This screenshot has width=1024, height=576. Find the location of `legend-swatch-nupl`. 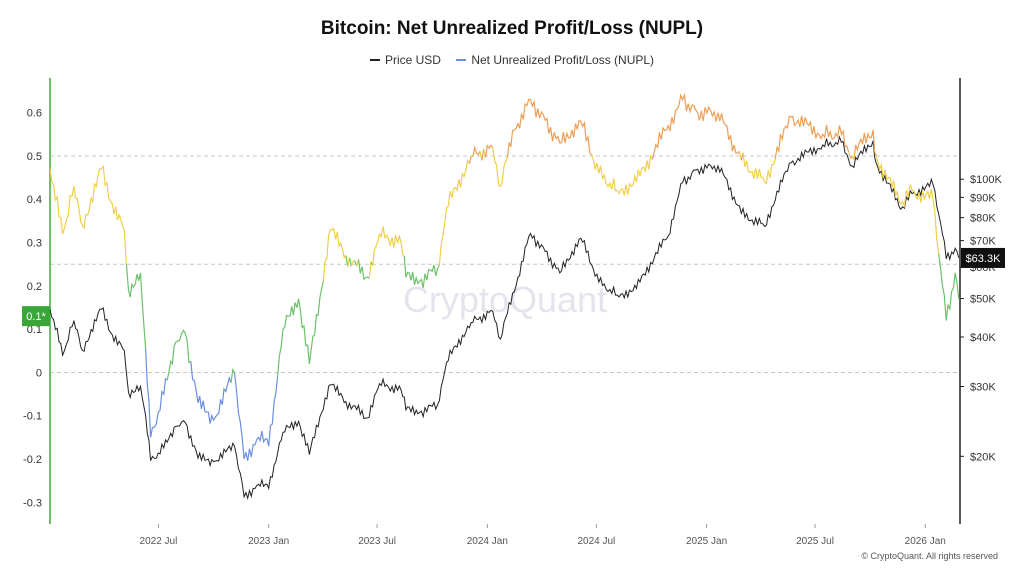

legend-swatch-nupl is located at coordinates (461, 60).